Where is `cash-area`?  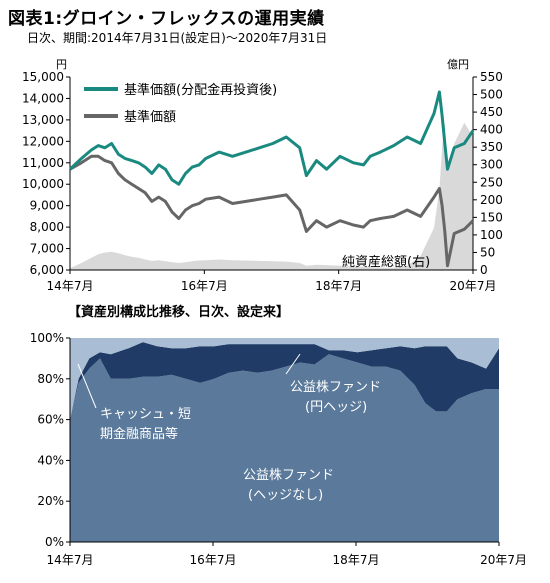
cash-area is located at coordinates (284, 379).